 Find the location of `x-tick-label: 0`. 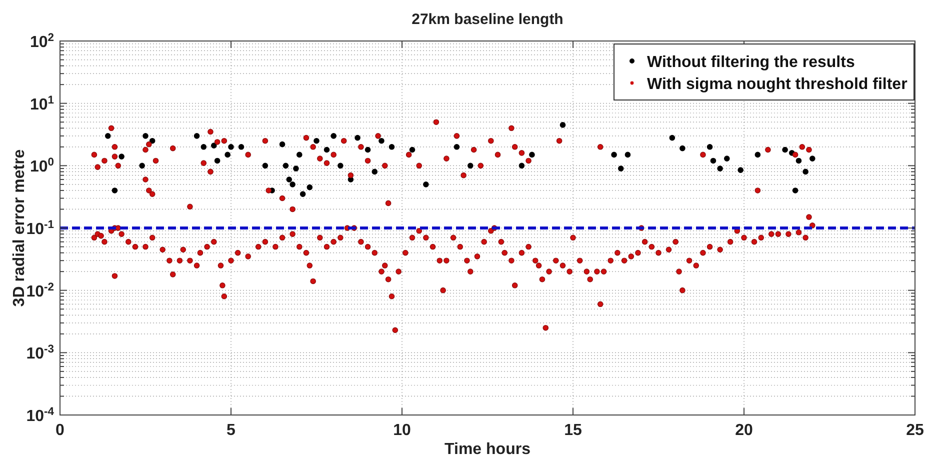

x-tick-label: 0 is located at coordinates (60, 430).